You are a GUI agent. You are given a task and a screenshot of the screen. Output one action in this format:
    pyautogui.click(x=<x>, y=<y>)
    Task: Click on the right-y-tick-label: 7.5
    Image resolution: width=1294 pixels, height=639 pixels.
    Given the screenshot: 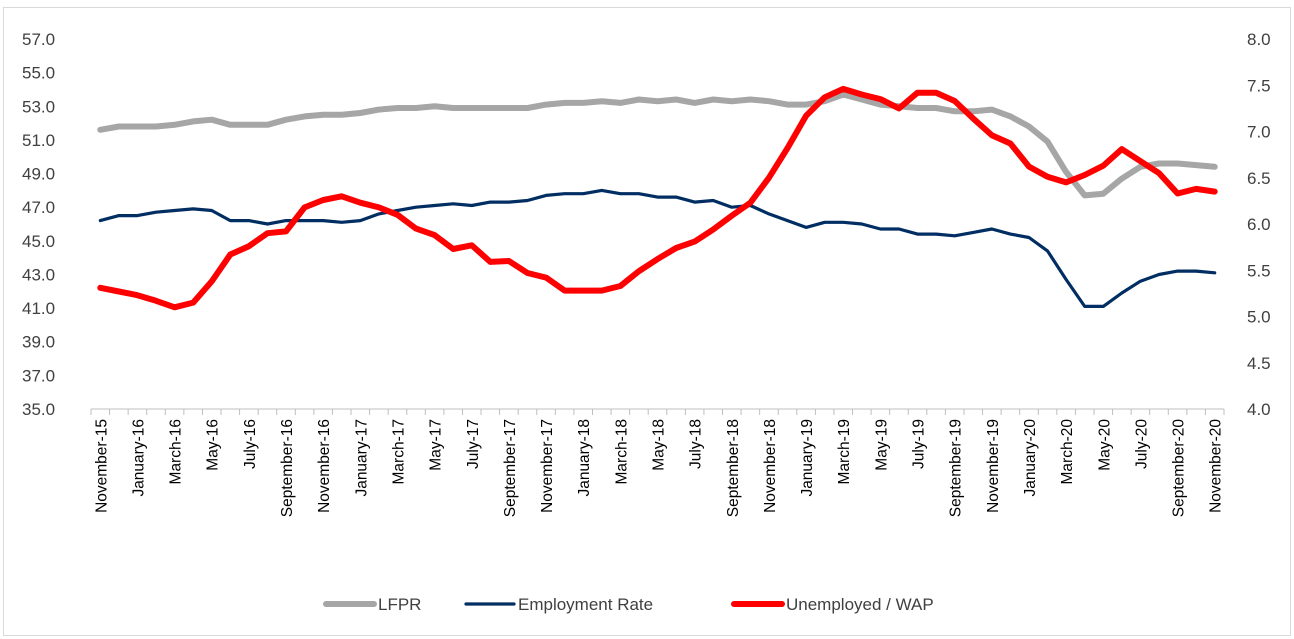 What is the action you would take?
    pyautogui.click(x=1259, y=85)
    